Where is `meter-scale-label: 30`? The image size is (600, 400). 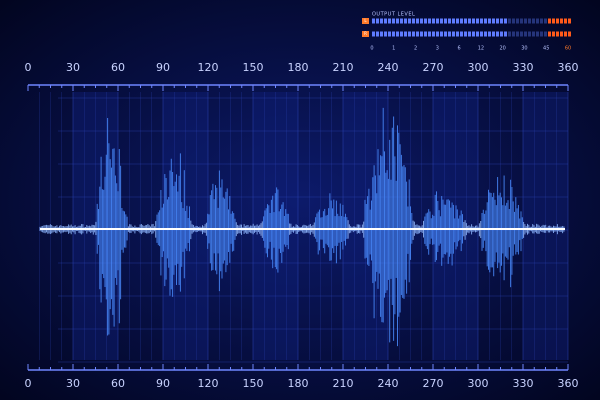 meter-scale-label: 30 is located at coordinates (524, 49).